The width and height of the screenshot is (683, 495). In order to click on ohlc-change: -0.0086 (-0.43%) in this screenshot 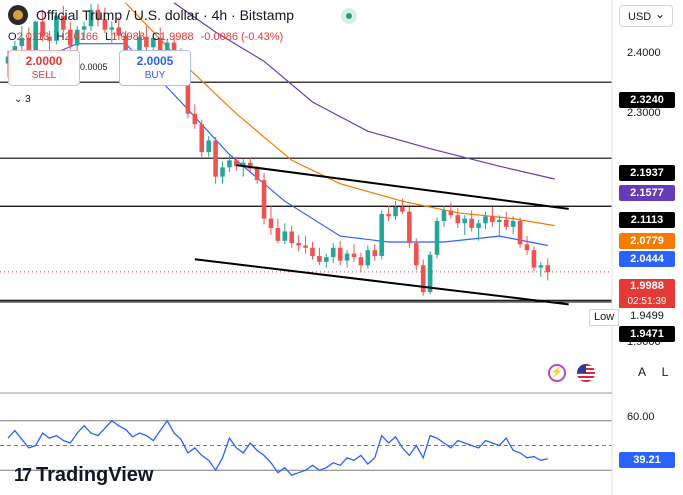, I will do `click(242, 37)`.